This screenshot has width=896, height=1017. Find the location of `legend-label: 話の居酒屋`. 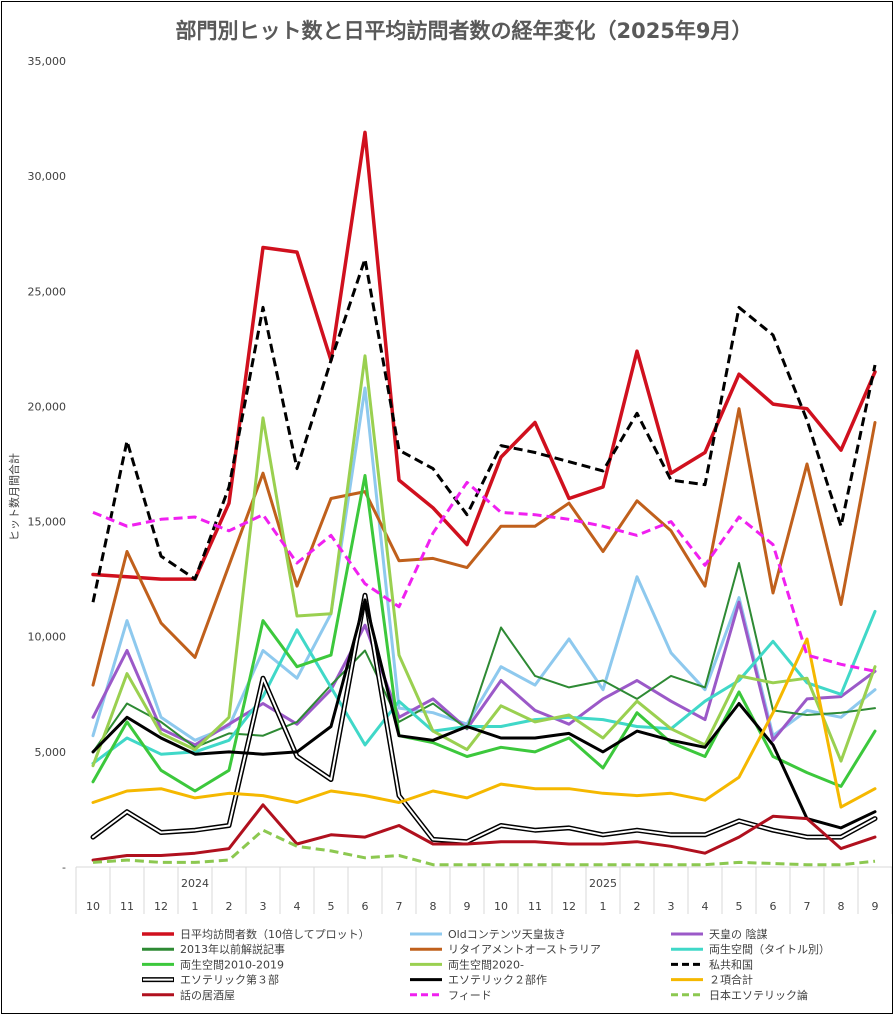

legend-label: 話の居酒屋 is located at coordinates (207, 995).